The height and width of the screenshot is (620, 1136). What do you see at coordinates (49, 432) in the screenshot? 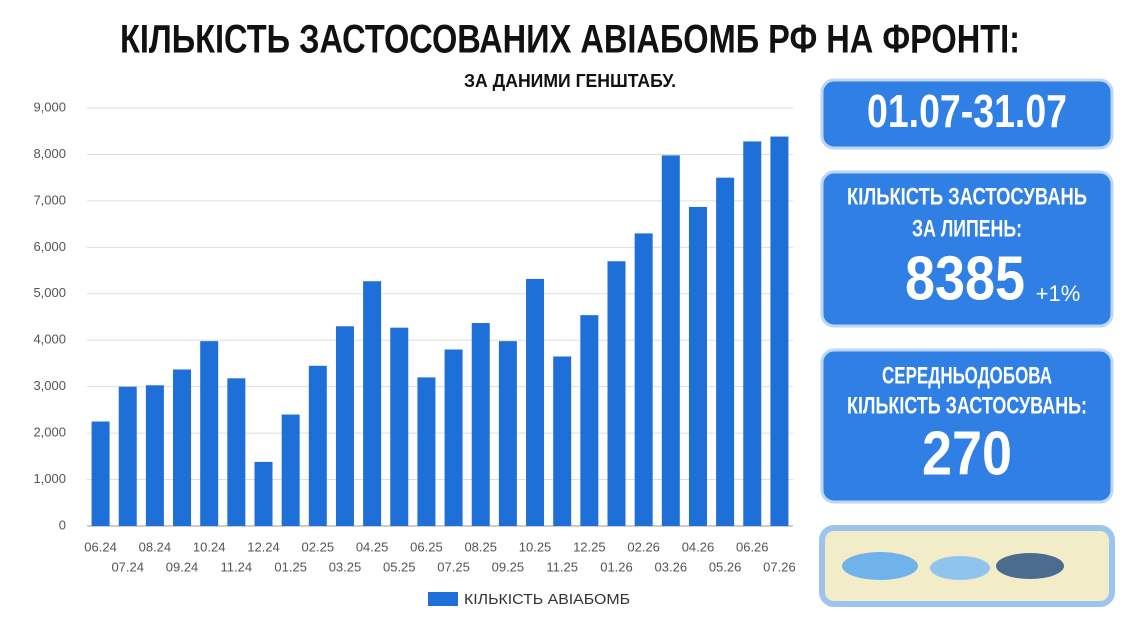
I see `y-tick-label: 2,000` at bounding box center [49, 432].